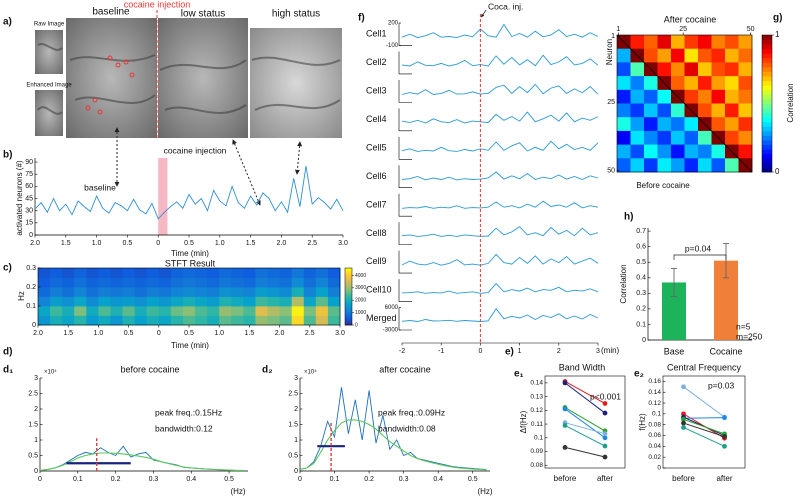  I want to click on y-tick-label: 0, so click(34, 325).